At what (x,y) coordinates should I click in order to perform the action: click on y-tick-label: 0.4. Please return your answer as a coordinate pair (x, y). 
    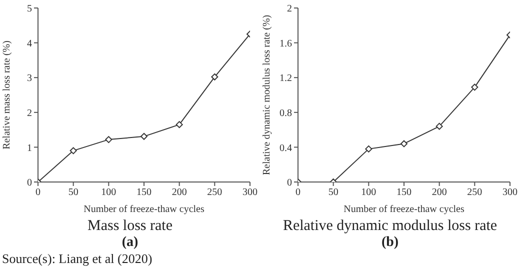
    Looking at the image, I should click on (286, 148).